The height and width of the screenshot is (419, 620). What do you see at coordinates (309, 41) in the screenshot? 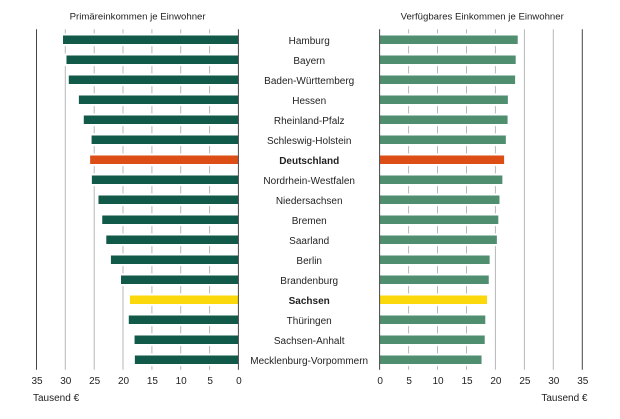
I see `svg-text: Hamburg` at bounding box center [309, 41].